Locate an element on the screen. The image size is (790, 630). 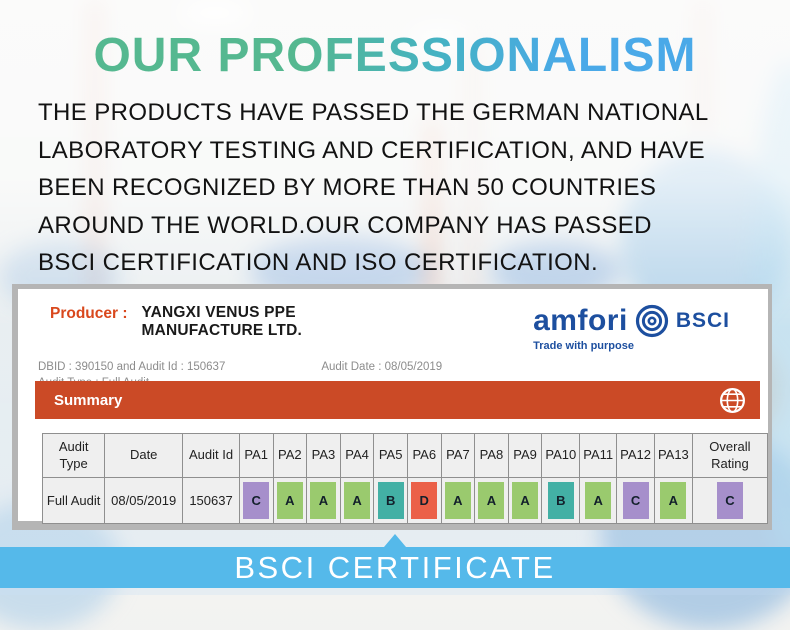
table-header-cell: PA4 is located at coordinates (357, 455).